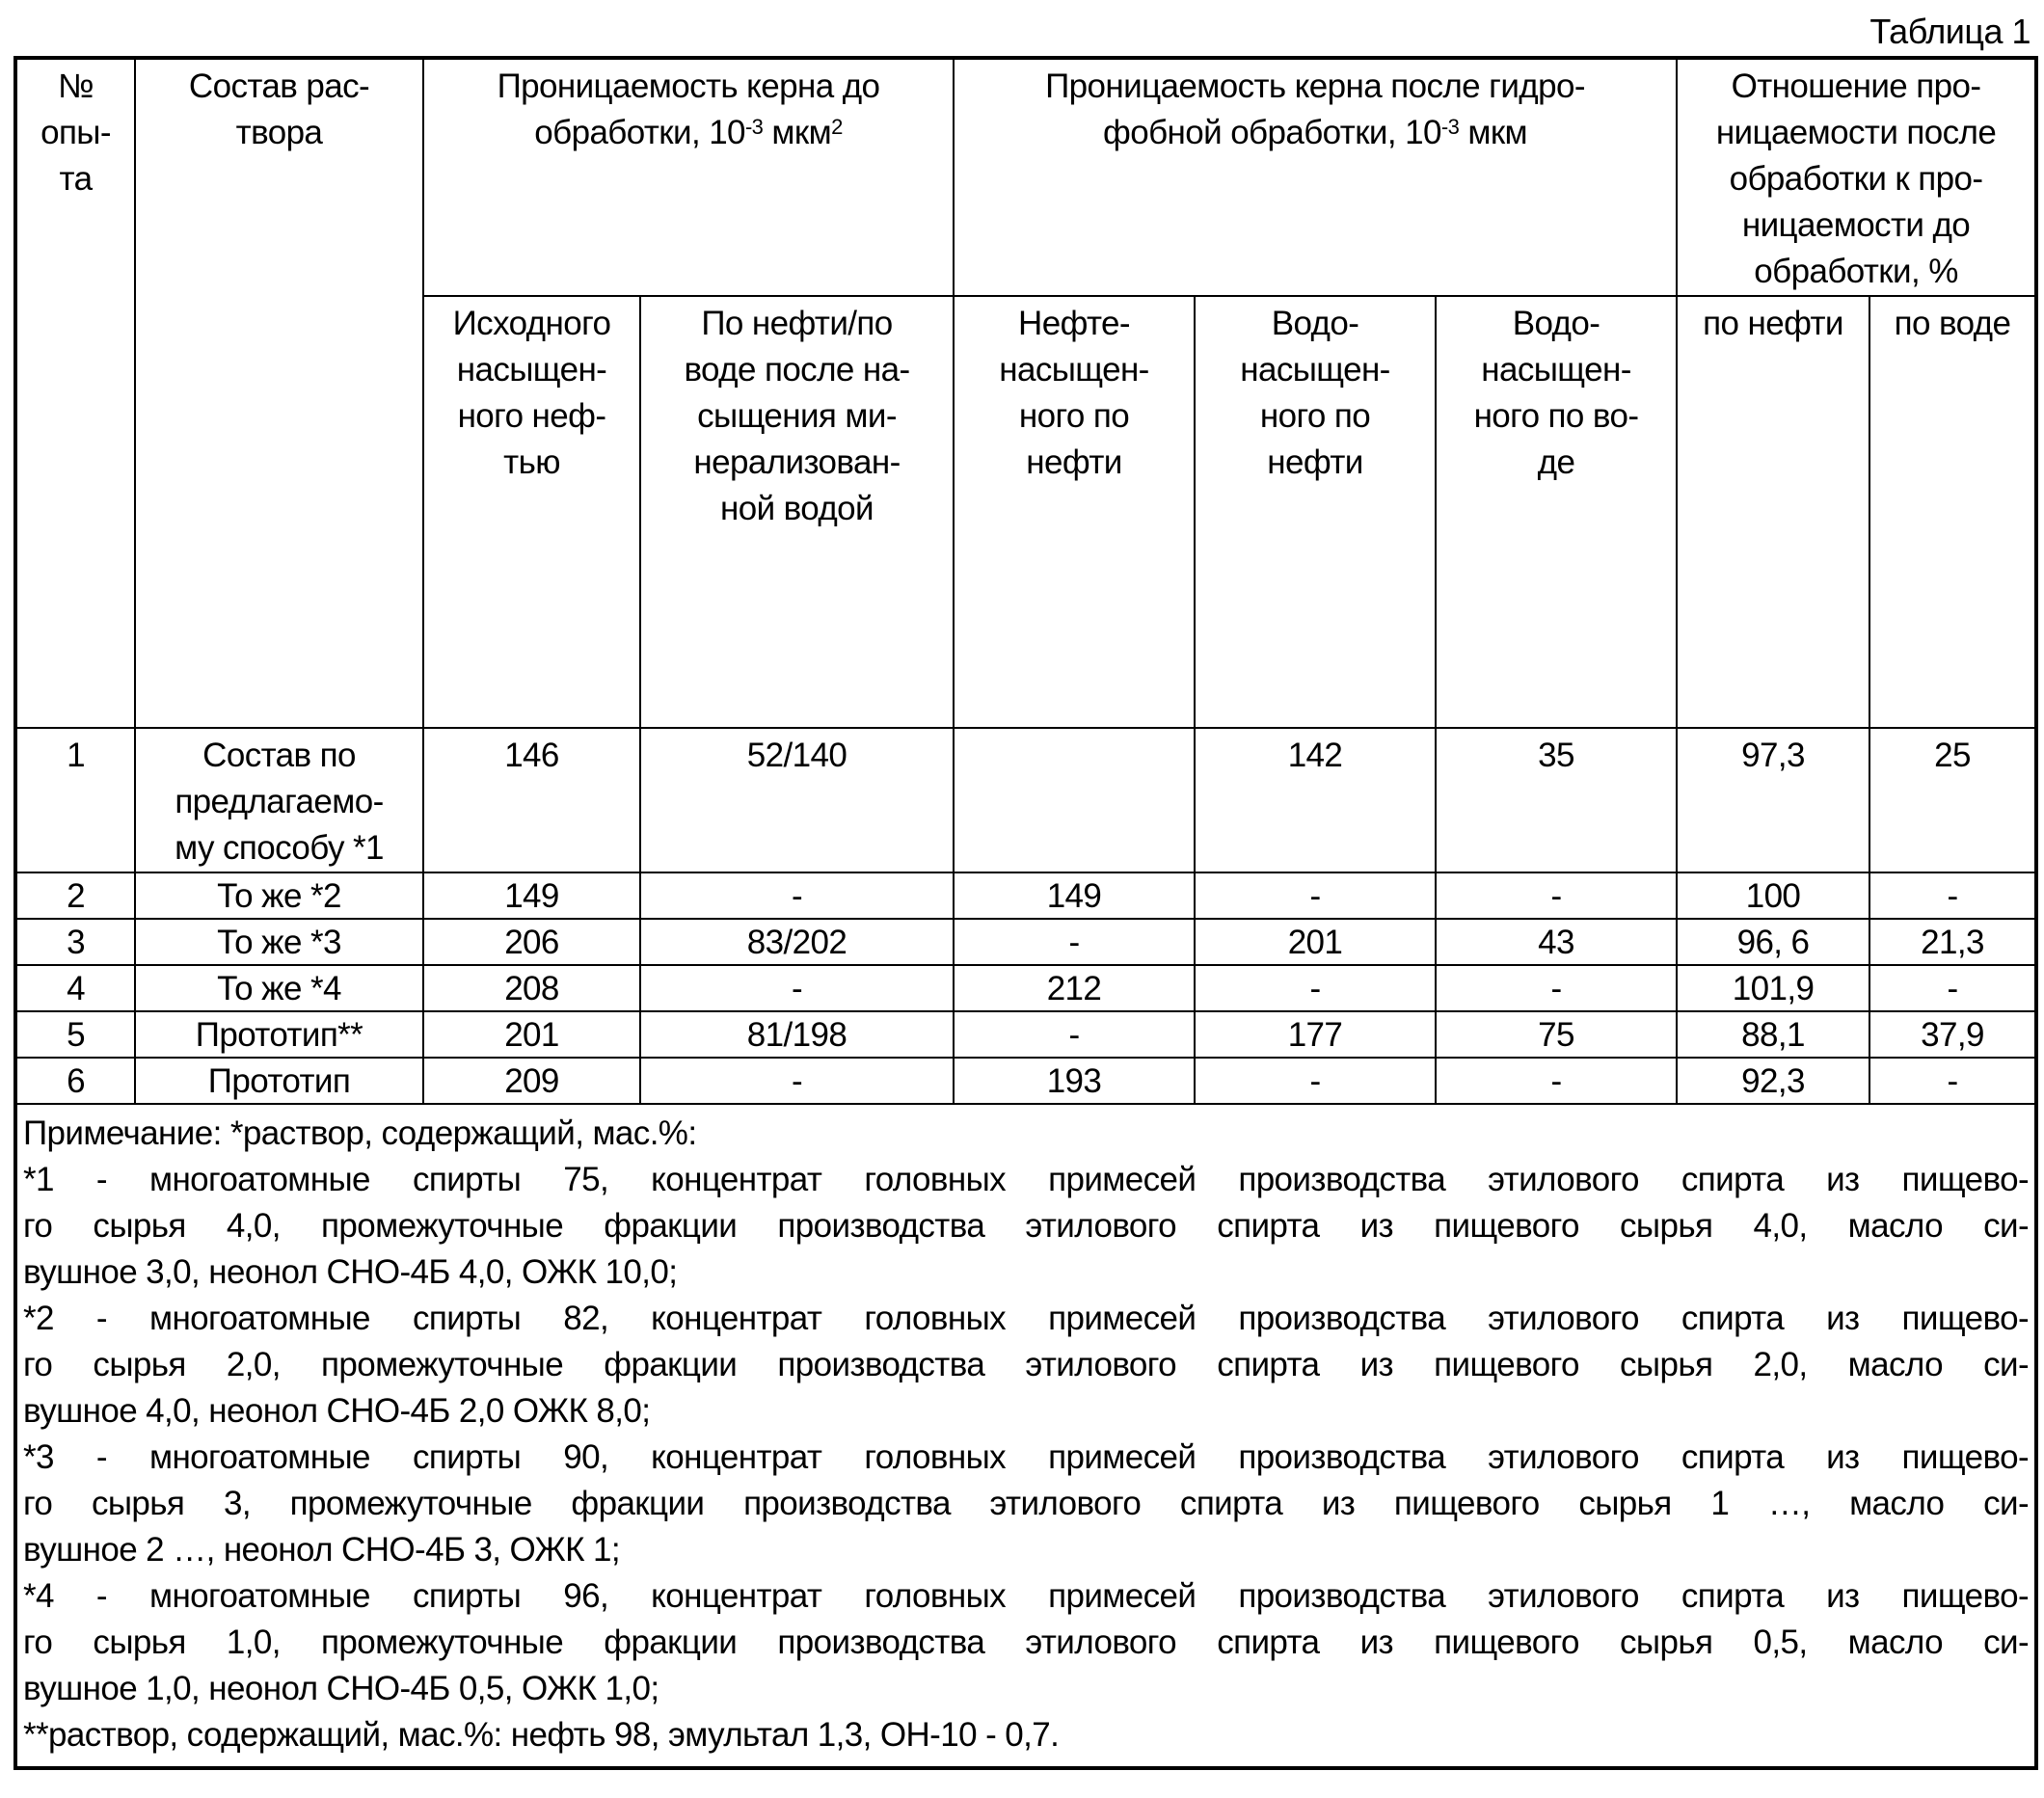  I want to click on header-line: ной водой, so click(797, 509).